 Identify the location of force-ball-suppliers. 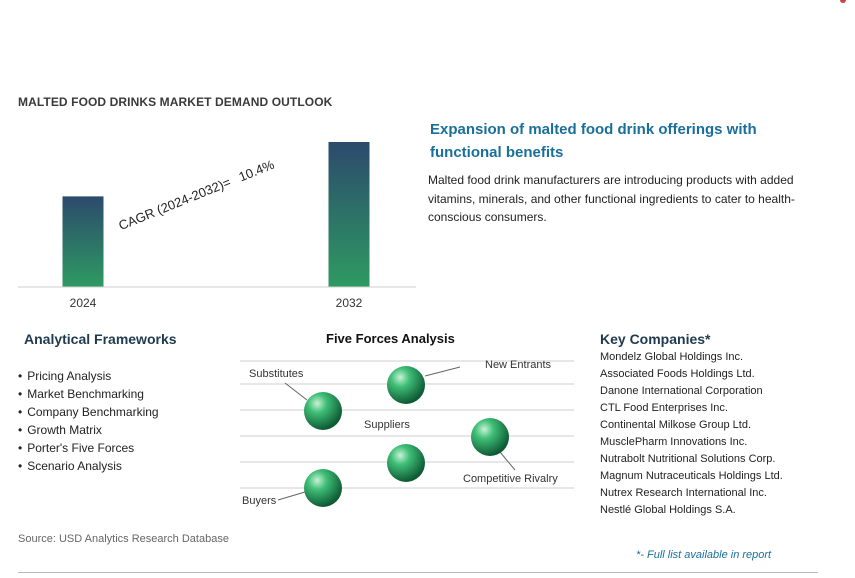
(406, 463).